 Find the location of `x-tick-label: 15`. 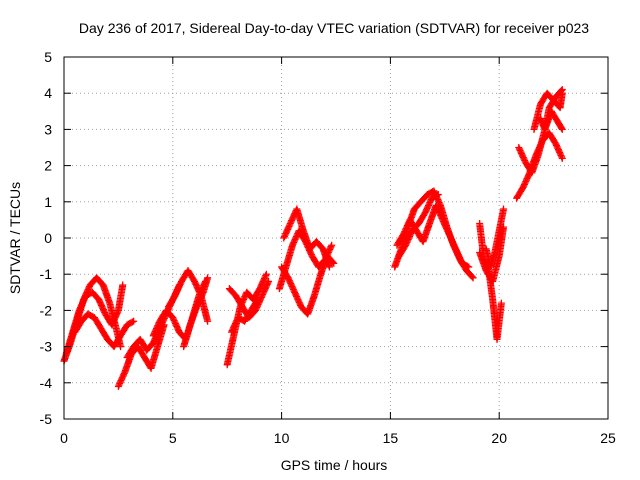

x-tick-label: 15 is located at coordinates (391, 438).